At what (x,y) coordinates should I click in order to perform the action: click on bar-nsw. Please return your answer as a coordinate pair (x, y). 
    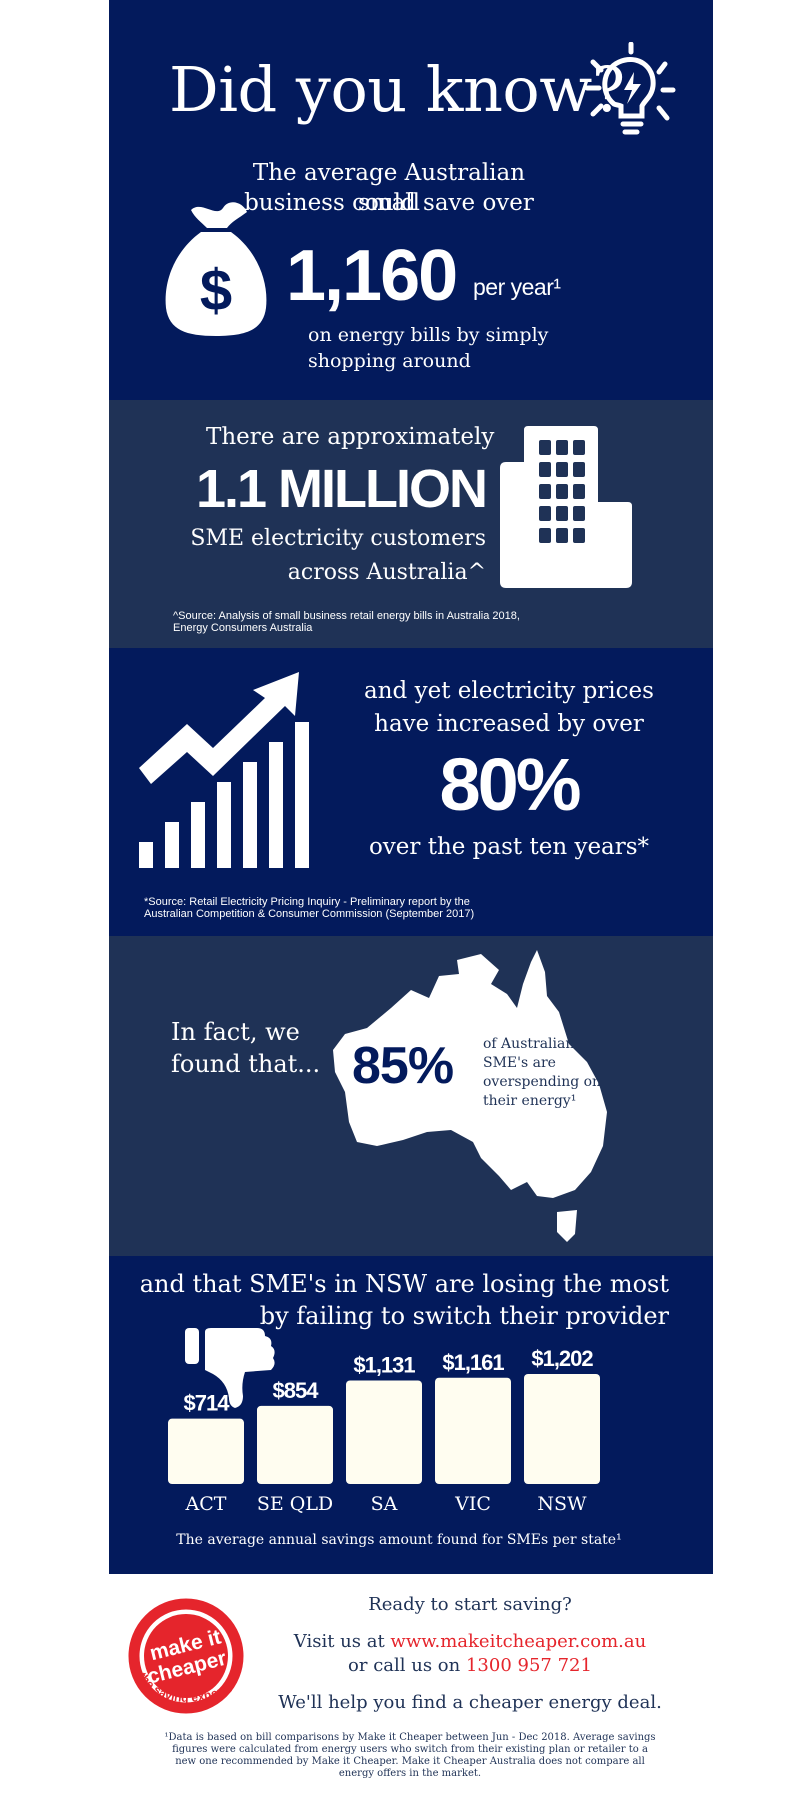
    Looking at the image, I should click on (562, 1429).